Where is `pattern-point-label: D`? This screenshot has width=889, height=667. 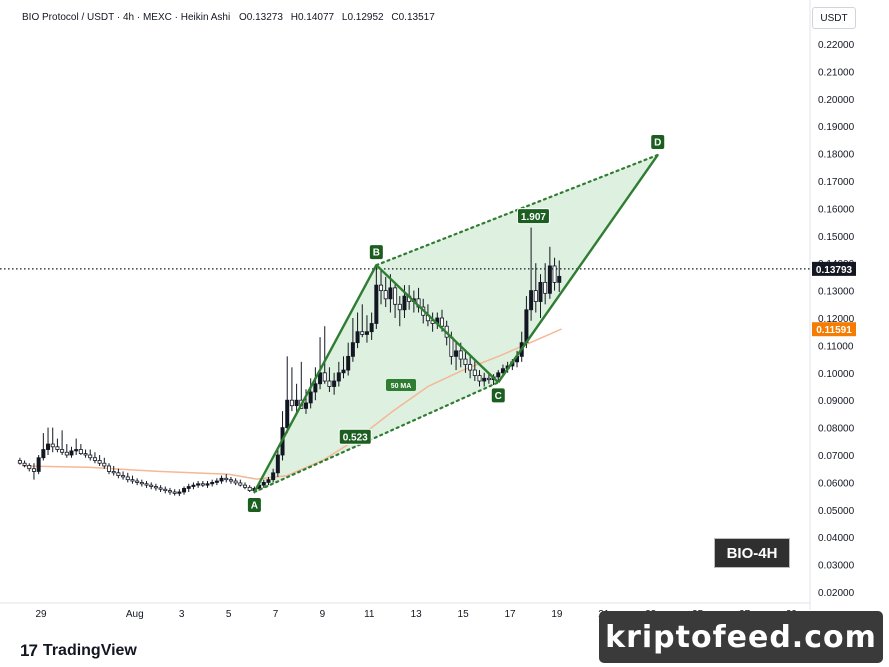
pattern-point-label: D is located at coordinates (657, 142).